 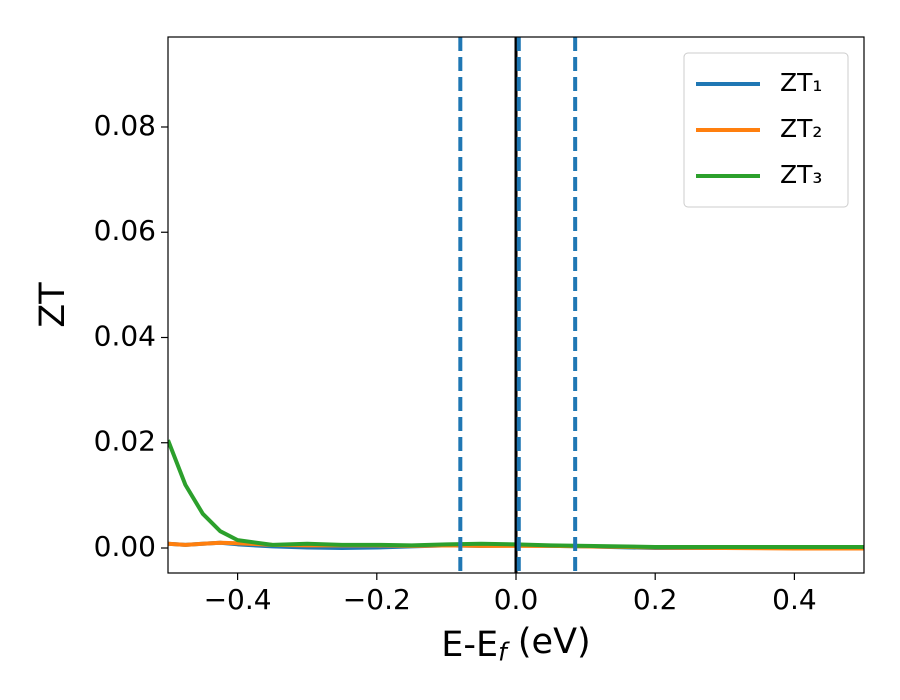 I want to click on y-tick-label: 0.04, so click(x=125, y=335).